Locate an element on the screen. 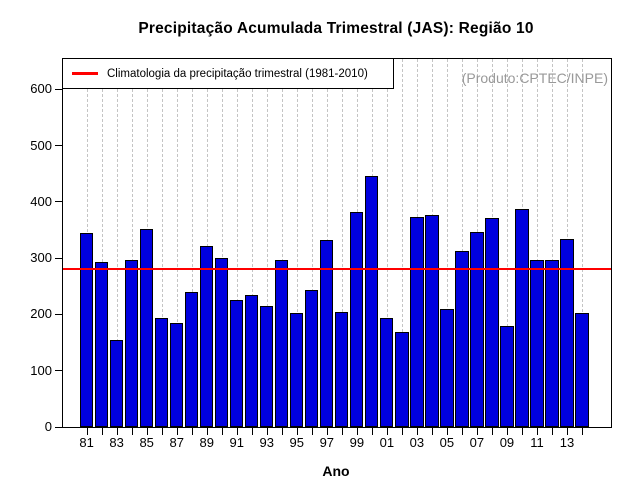  x-tick-label: 07 is located at coordinates (477, 442).